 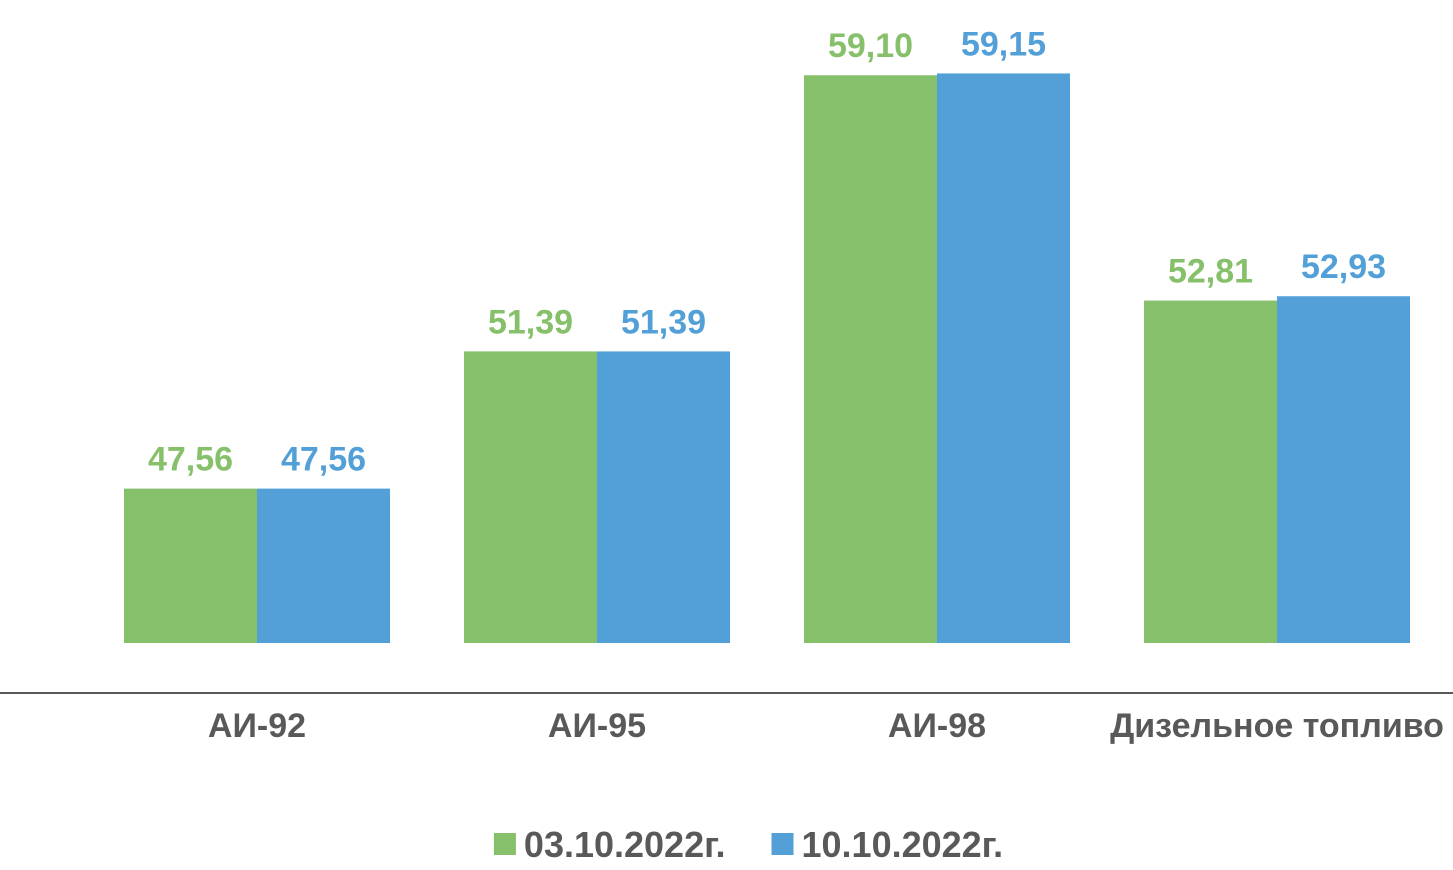 I want to click on bar-дизельное-топливо-series-2, so click(x=1343, y=469).